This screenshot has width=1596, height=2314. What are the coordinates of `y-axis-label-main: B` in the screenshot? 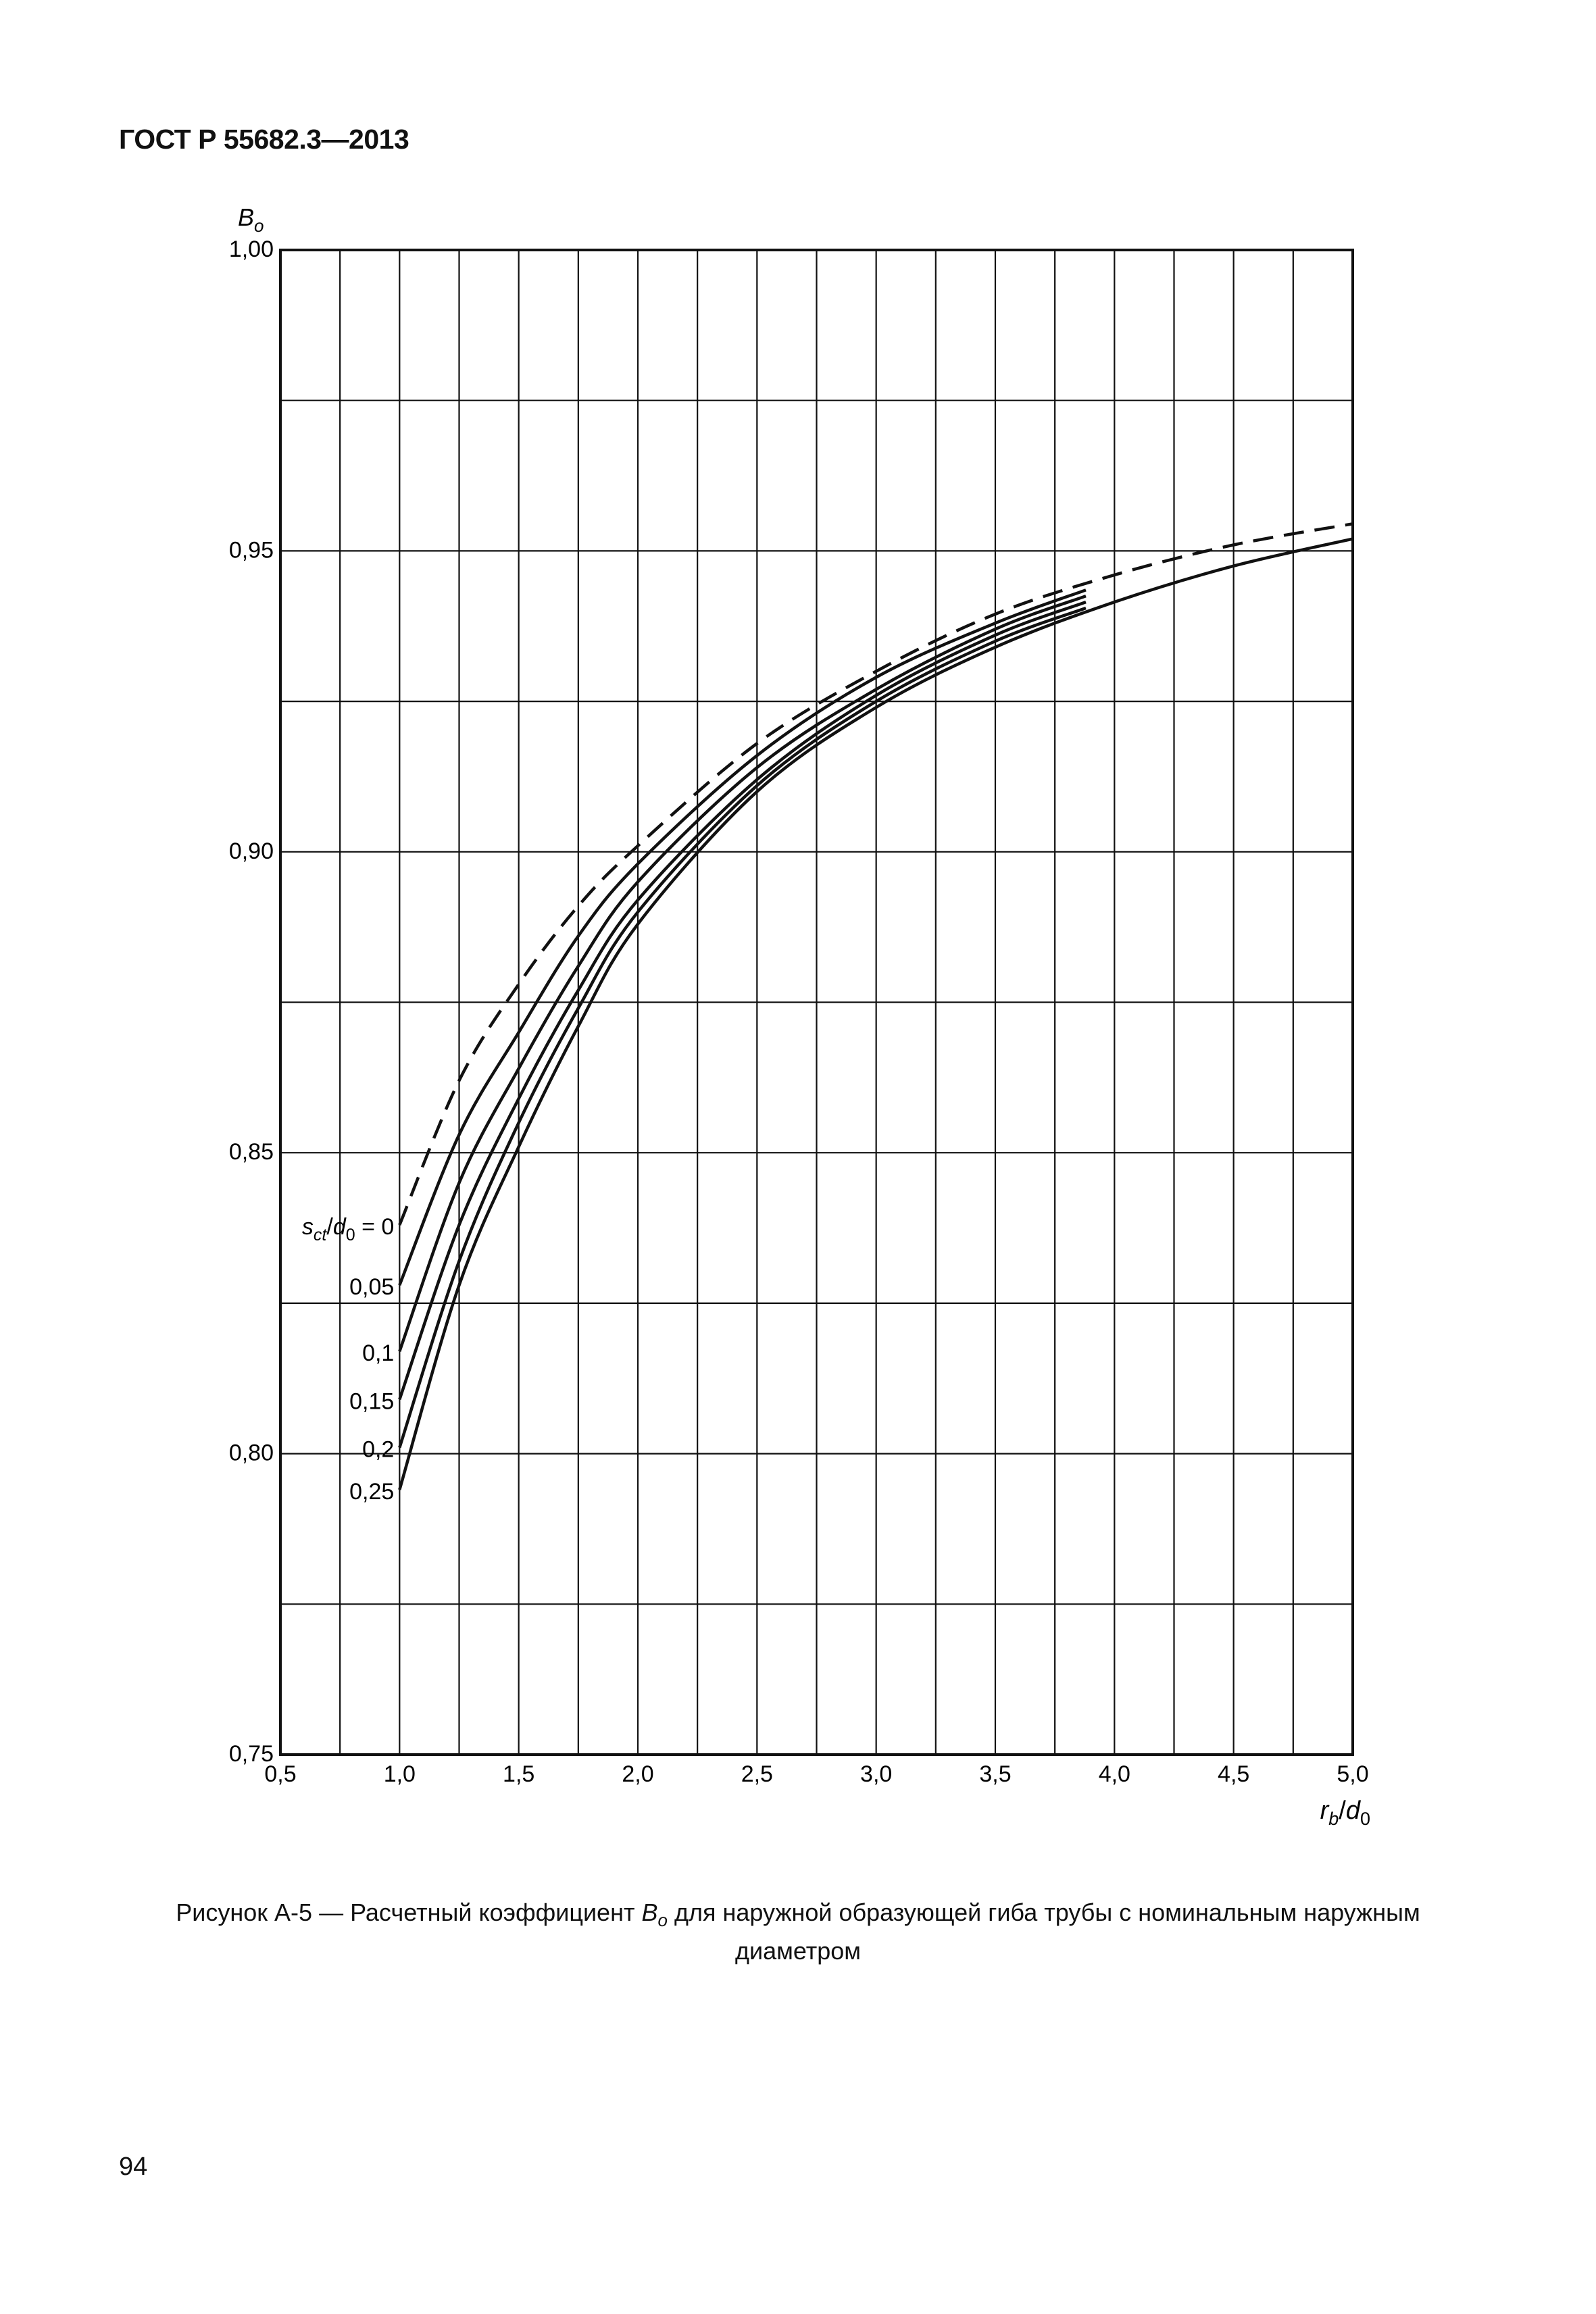 It's located at (246, 217).